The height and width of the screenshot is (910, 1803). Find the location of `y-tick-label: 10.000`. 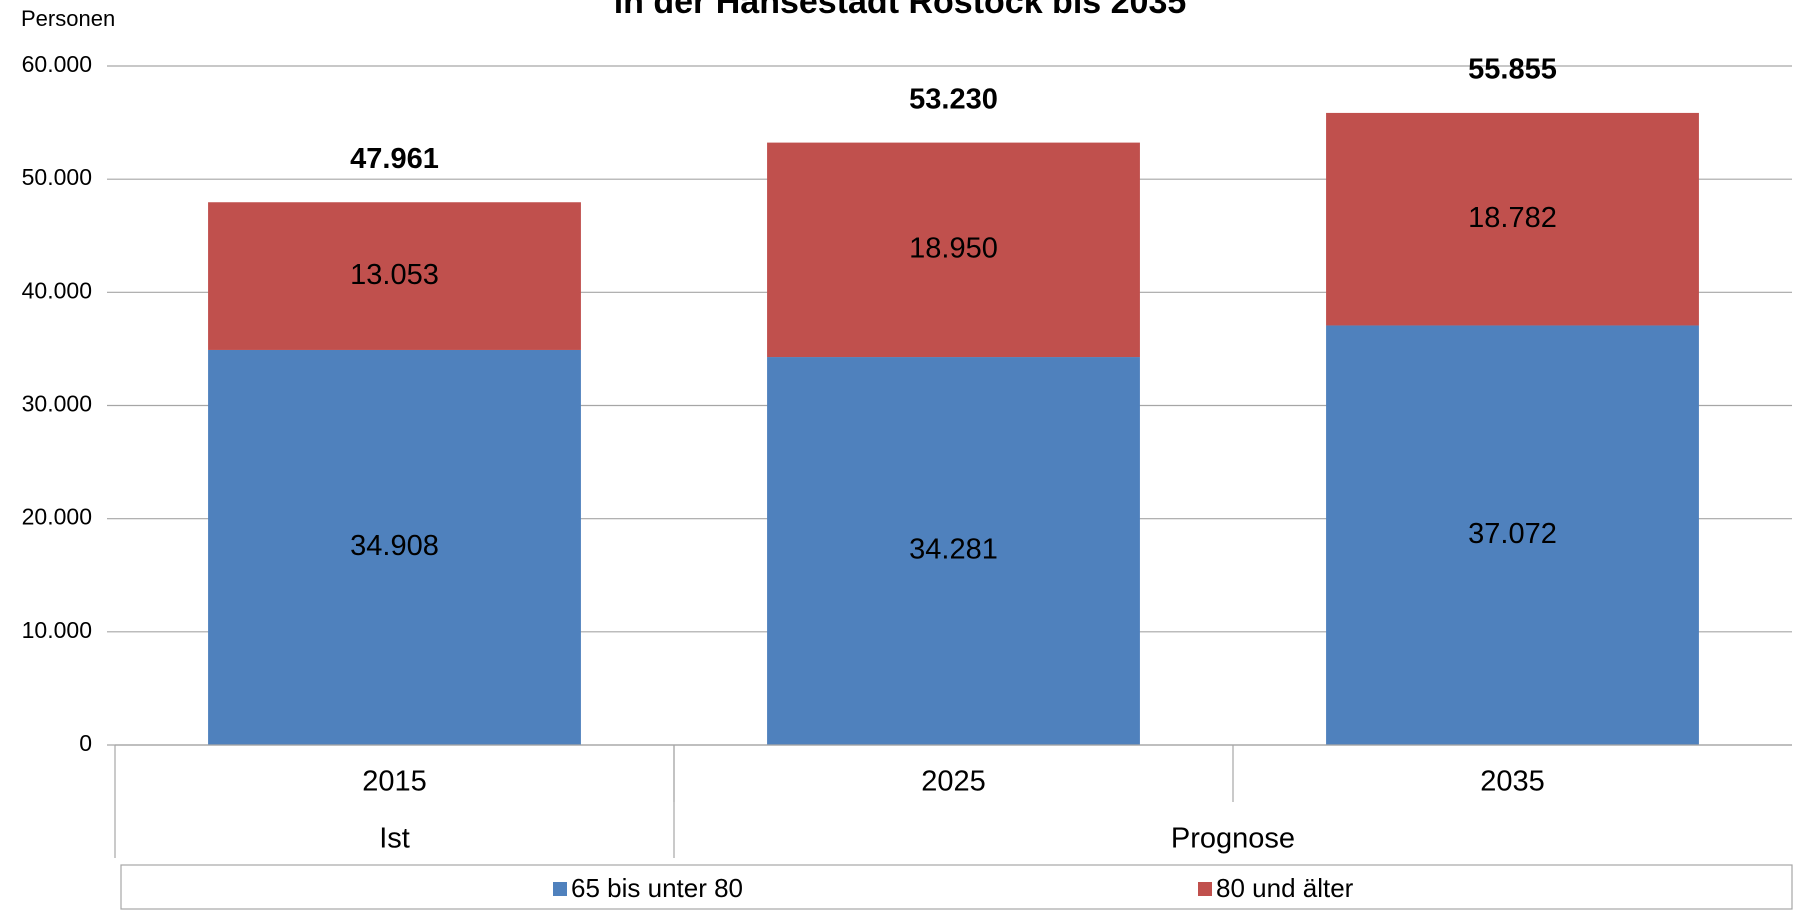

y-tick-label: 10.000 is located at coordinates (57, 630).